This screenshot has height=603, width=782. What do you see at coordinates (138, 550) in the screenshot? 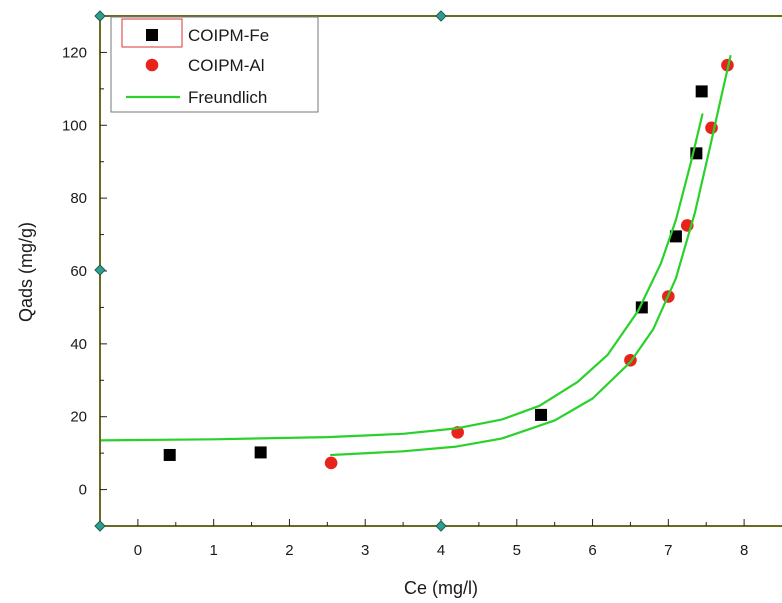
I see `x-tick-label: 0` at bounding box center [138, 550].